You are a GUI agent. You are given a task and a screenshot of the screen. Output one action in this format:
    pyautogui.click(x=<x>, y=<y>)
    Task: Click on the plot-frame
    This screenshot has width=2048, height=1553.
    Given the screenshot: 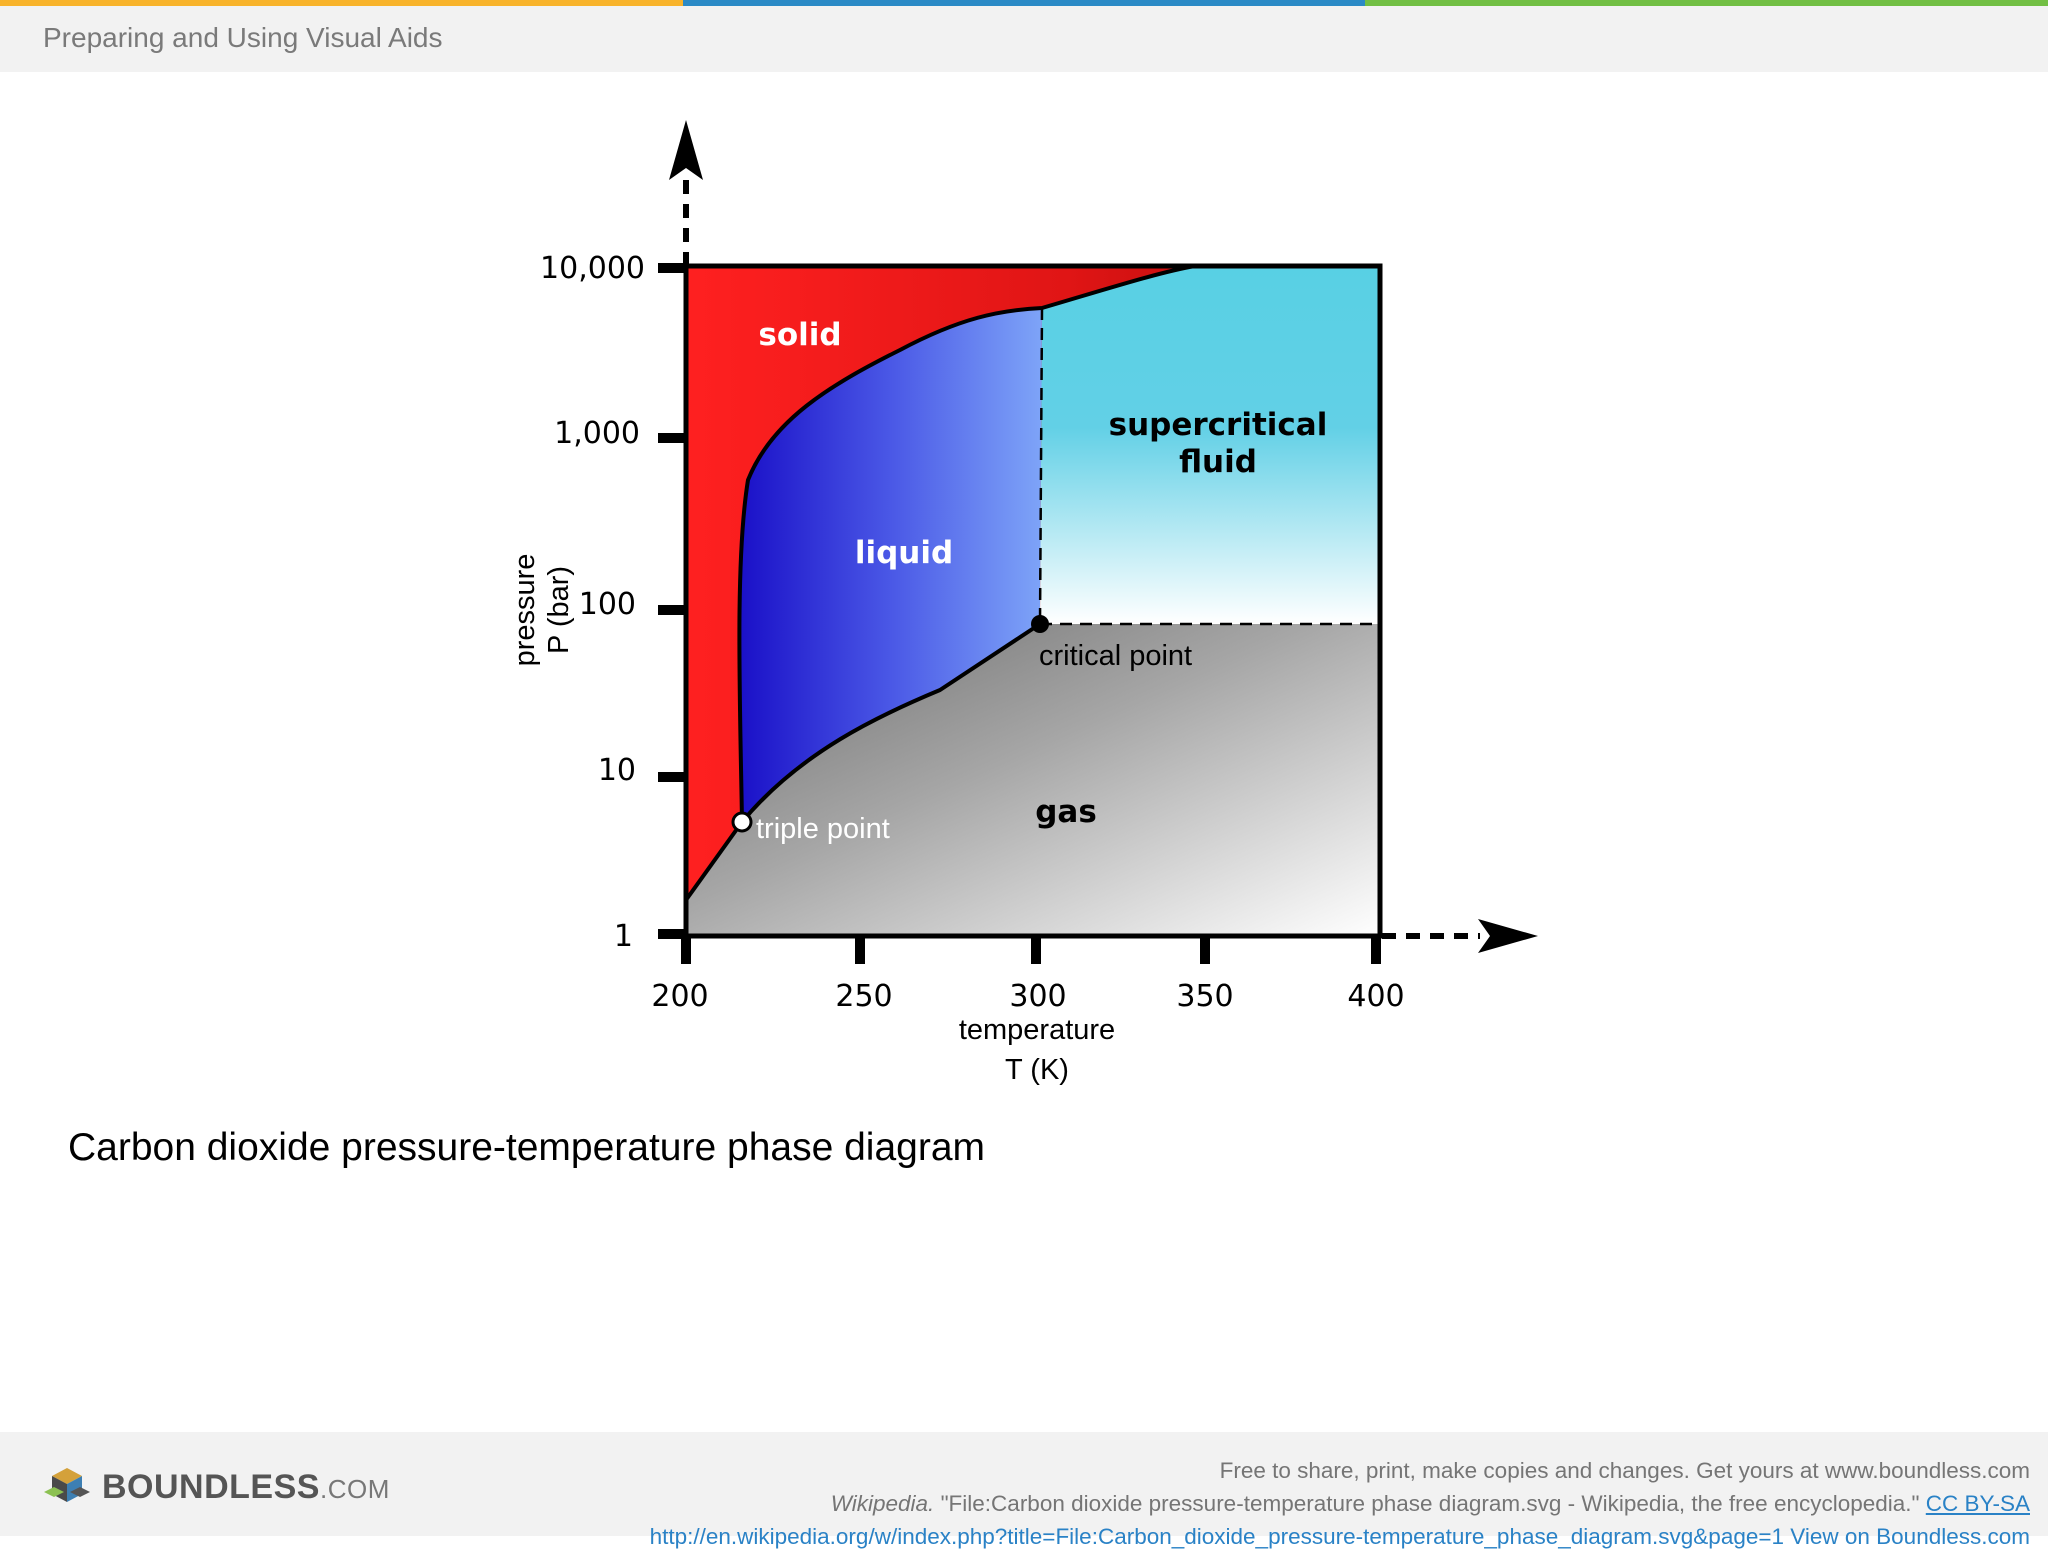 What is the action you would take?
    pyautogui.click(x=1033, y=601)
    